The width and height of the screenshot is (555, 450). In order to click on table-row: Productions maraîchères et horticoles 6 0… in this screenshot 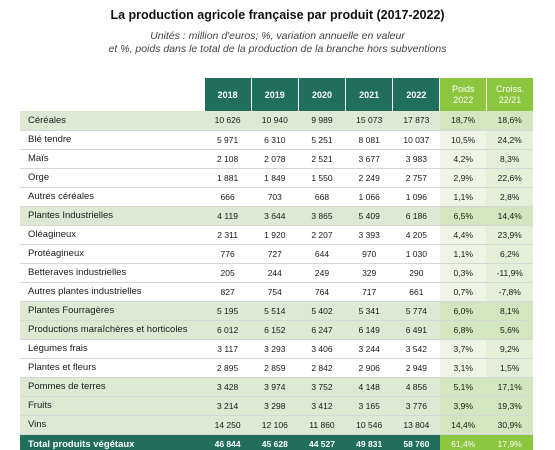, I will do `click(276, 330)`.